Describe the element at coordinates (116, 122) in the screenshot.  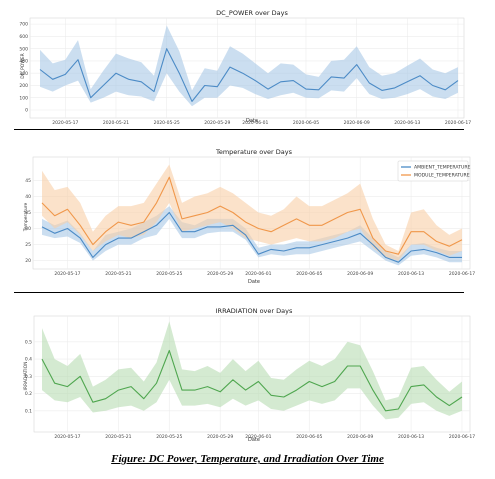
I see `dc-power-x-tick-label: 2020-05-21` at that location.